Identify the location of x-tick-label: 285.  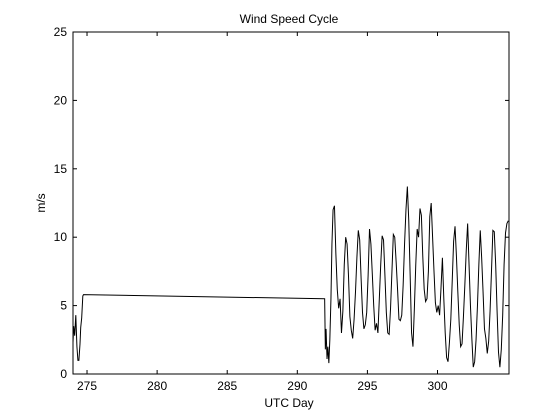
(227, 386).